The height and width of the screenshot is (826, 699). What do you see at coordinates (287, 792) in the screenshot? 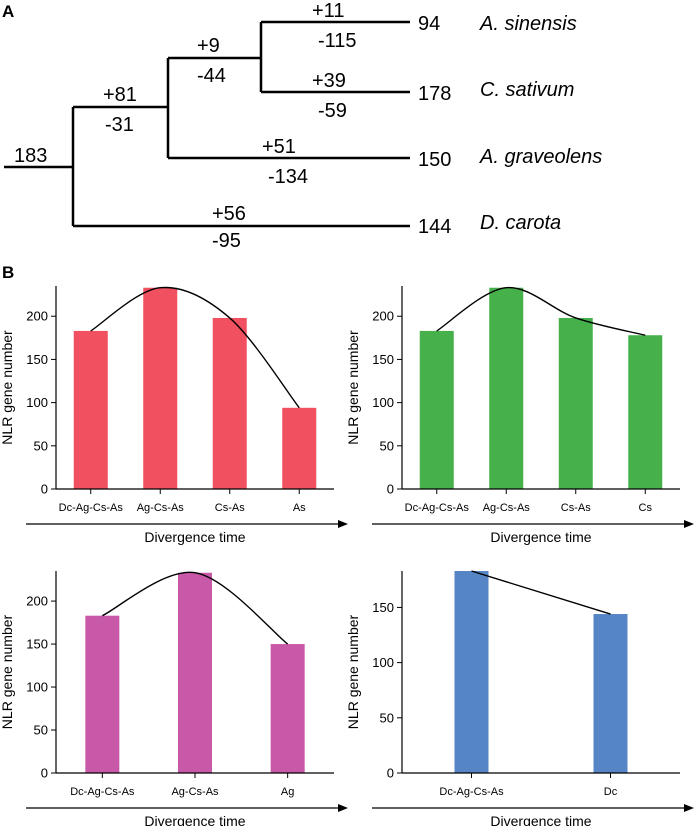
I see `x-tick-label: Ag` at bounding box center [287, 792].